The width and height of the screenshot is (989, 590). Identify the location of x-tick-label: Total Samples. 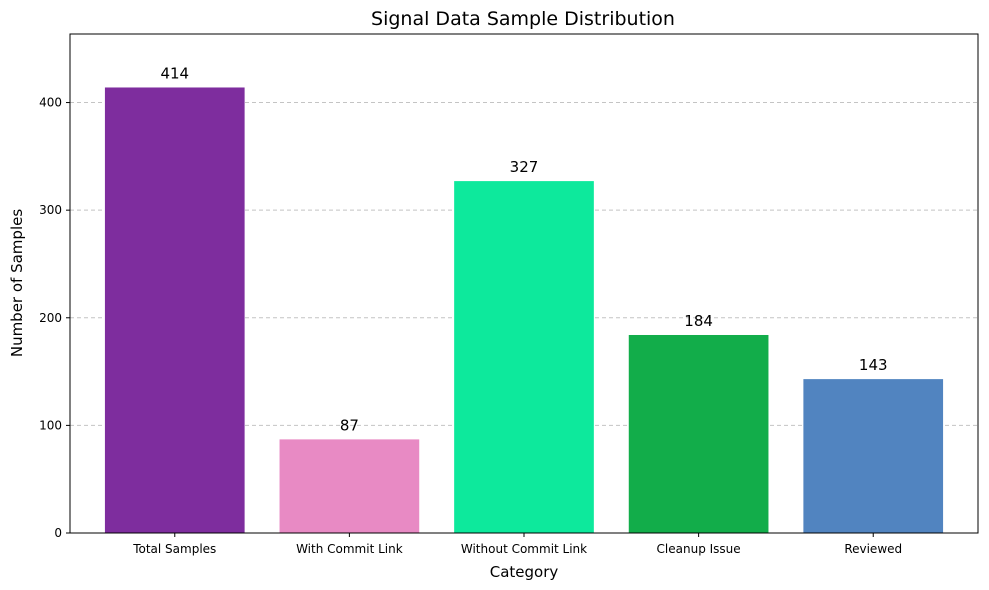
(174, 549).